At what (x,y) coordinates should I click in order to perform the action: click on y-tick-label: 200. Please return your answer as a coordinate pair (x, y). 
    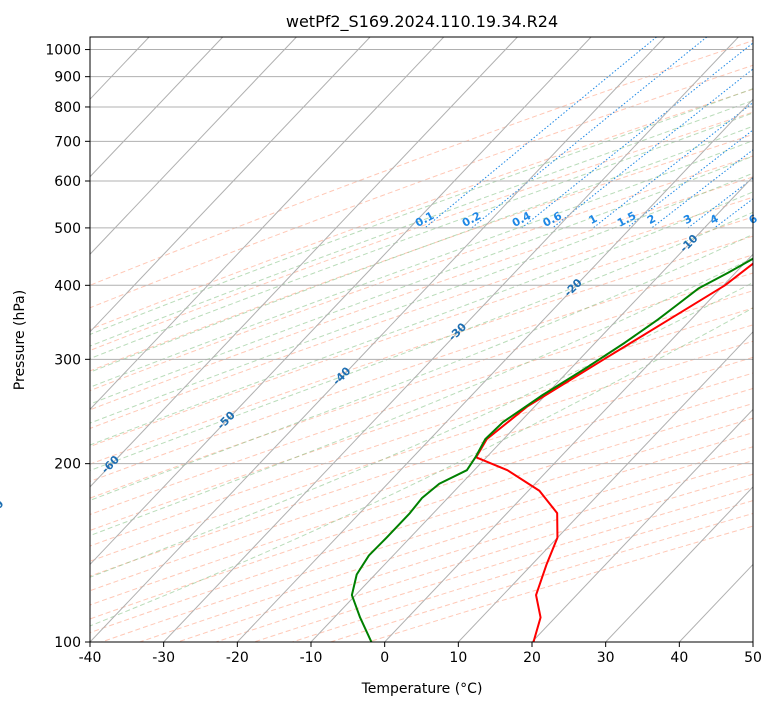
    Looking at the image, I should click on (67, 465).